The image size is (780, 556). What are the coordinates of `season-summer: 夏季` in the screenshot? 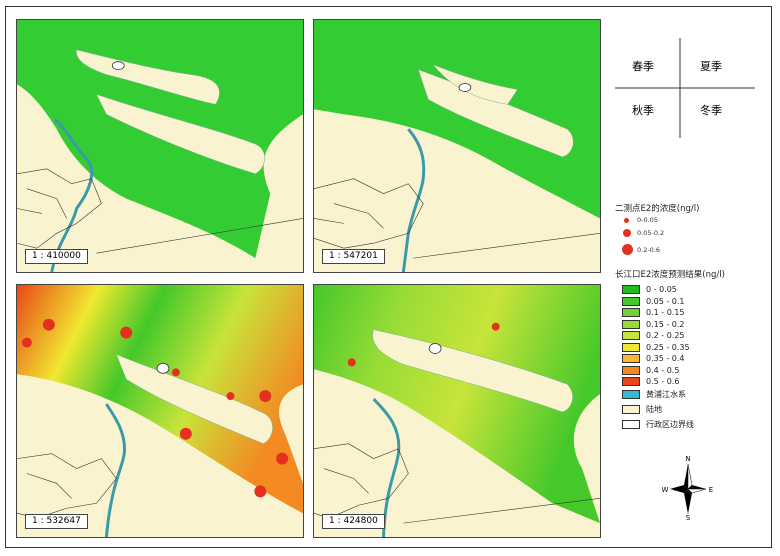 It's located at (711, 66).